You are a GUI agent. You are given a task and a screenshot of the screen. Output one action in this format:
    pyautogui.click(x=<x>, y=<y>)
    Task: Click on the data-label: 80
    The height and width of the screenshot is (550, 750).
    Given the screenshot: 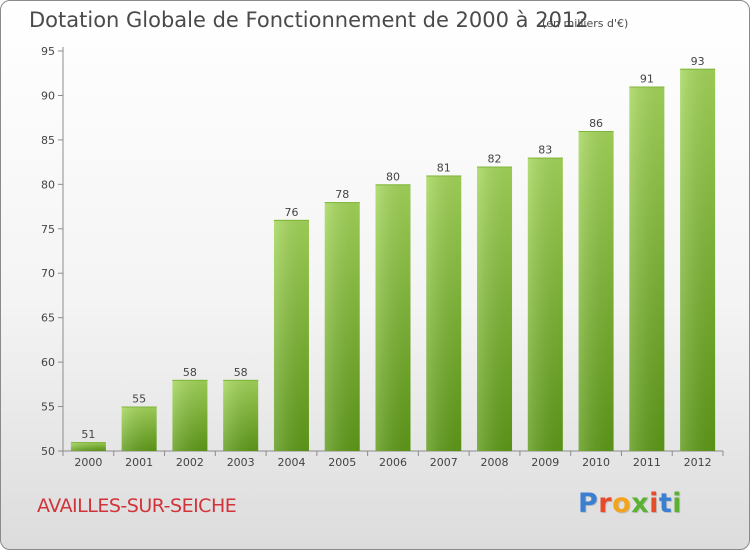 What is the action you would take?
    pyautogui.click(x=393, y=176)
    